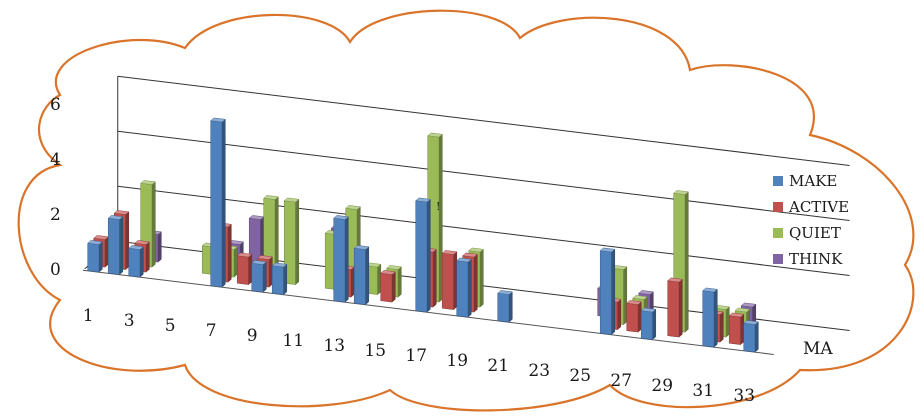 This screenshot has height=416, width=923. What do you see at coordinates (457, 361) in the screenshot?
I see `x-tick-label: 19` at bounding box center [457, 361].